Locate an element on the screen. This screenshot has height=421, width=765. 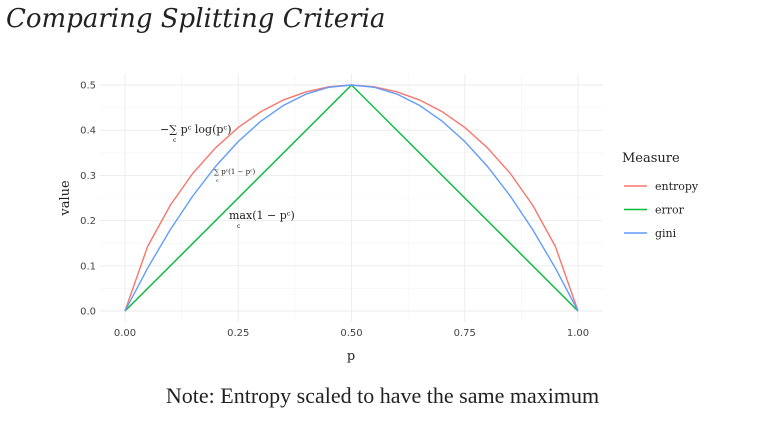
legend-label-entropy: entropy is located at coordinates (677, 186).